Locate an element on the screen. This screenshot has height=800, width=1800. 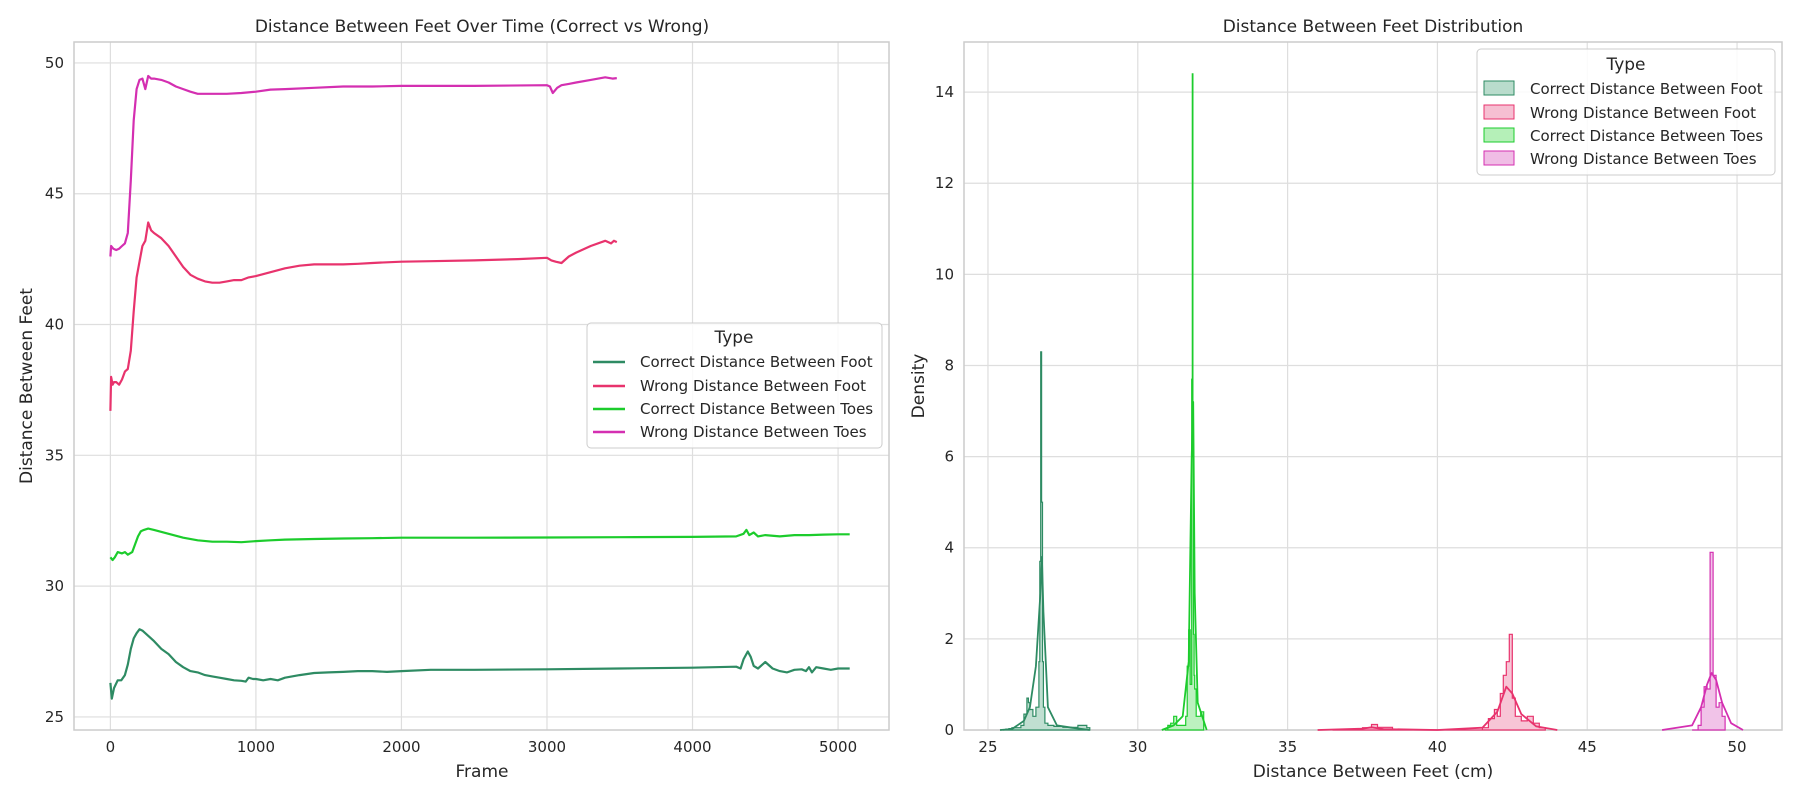
density-chart-x-tick-label: 25 is located at coordinates (987, 747).